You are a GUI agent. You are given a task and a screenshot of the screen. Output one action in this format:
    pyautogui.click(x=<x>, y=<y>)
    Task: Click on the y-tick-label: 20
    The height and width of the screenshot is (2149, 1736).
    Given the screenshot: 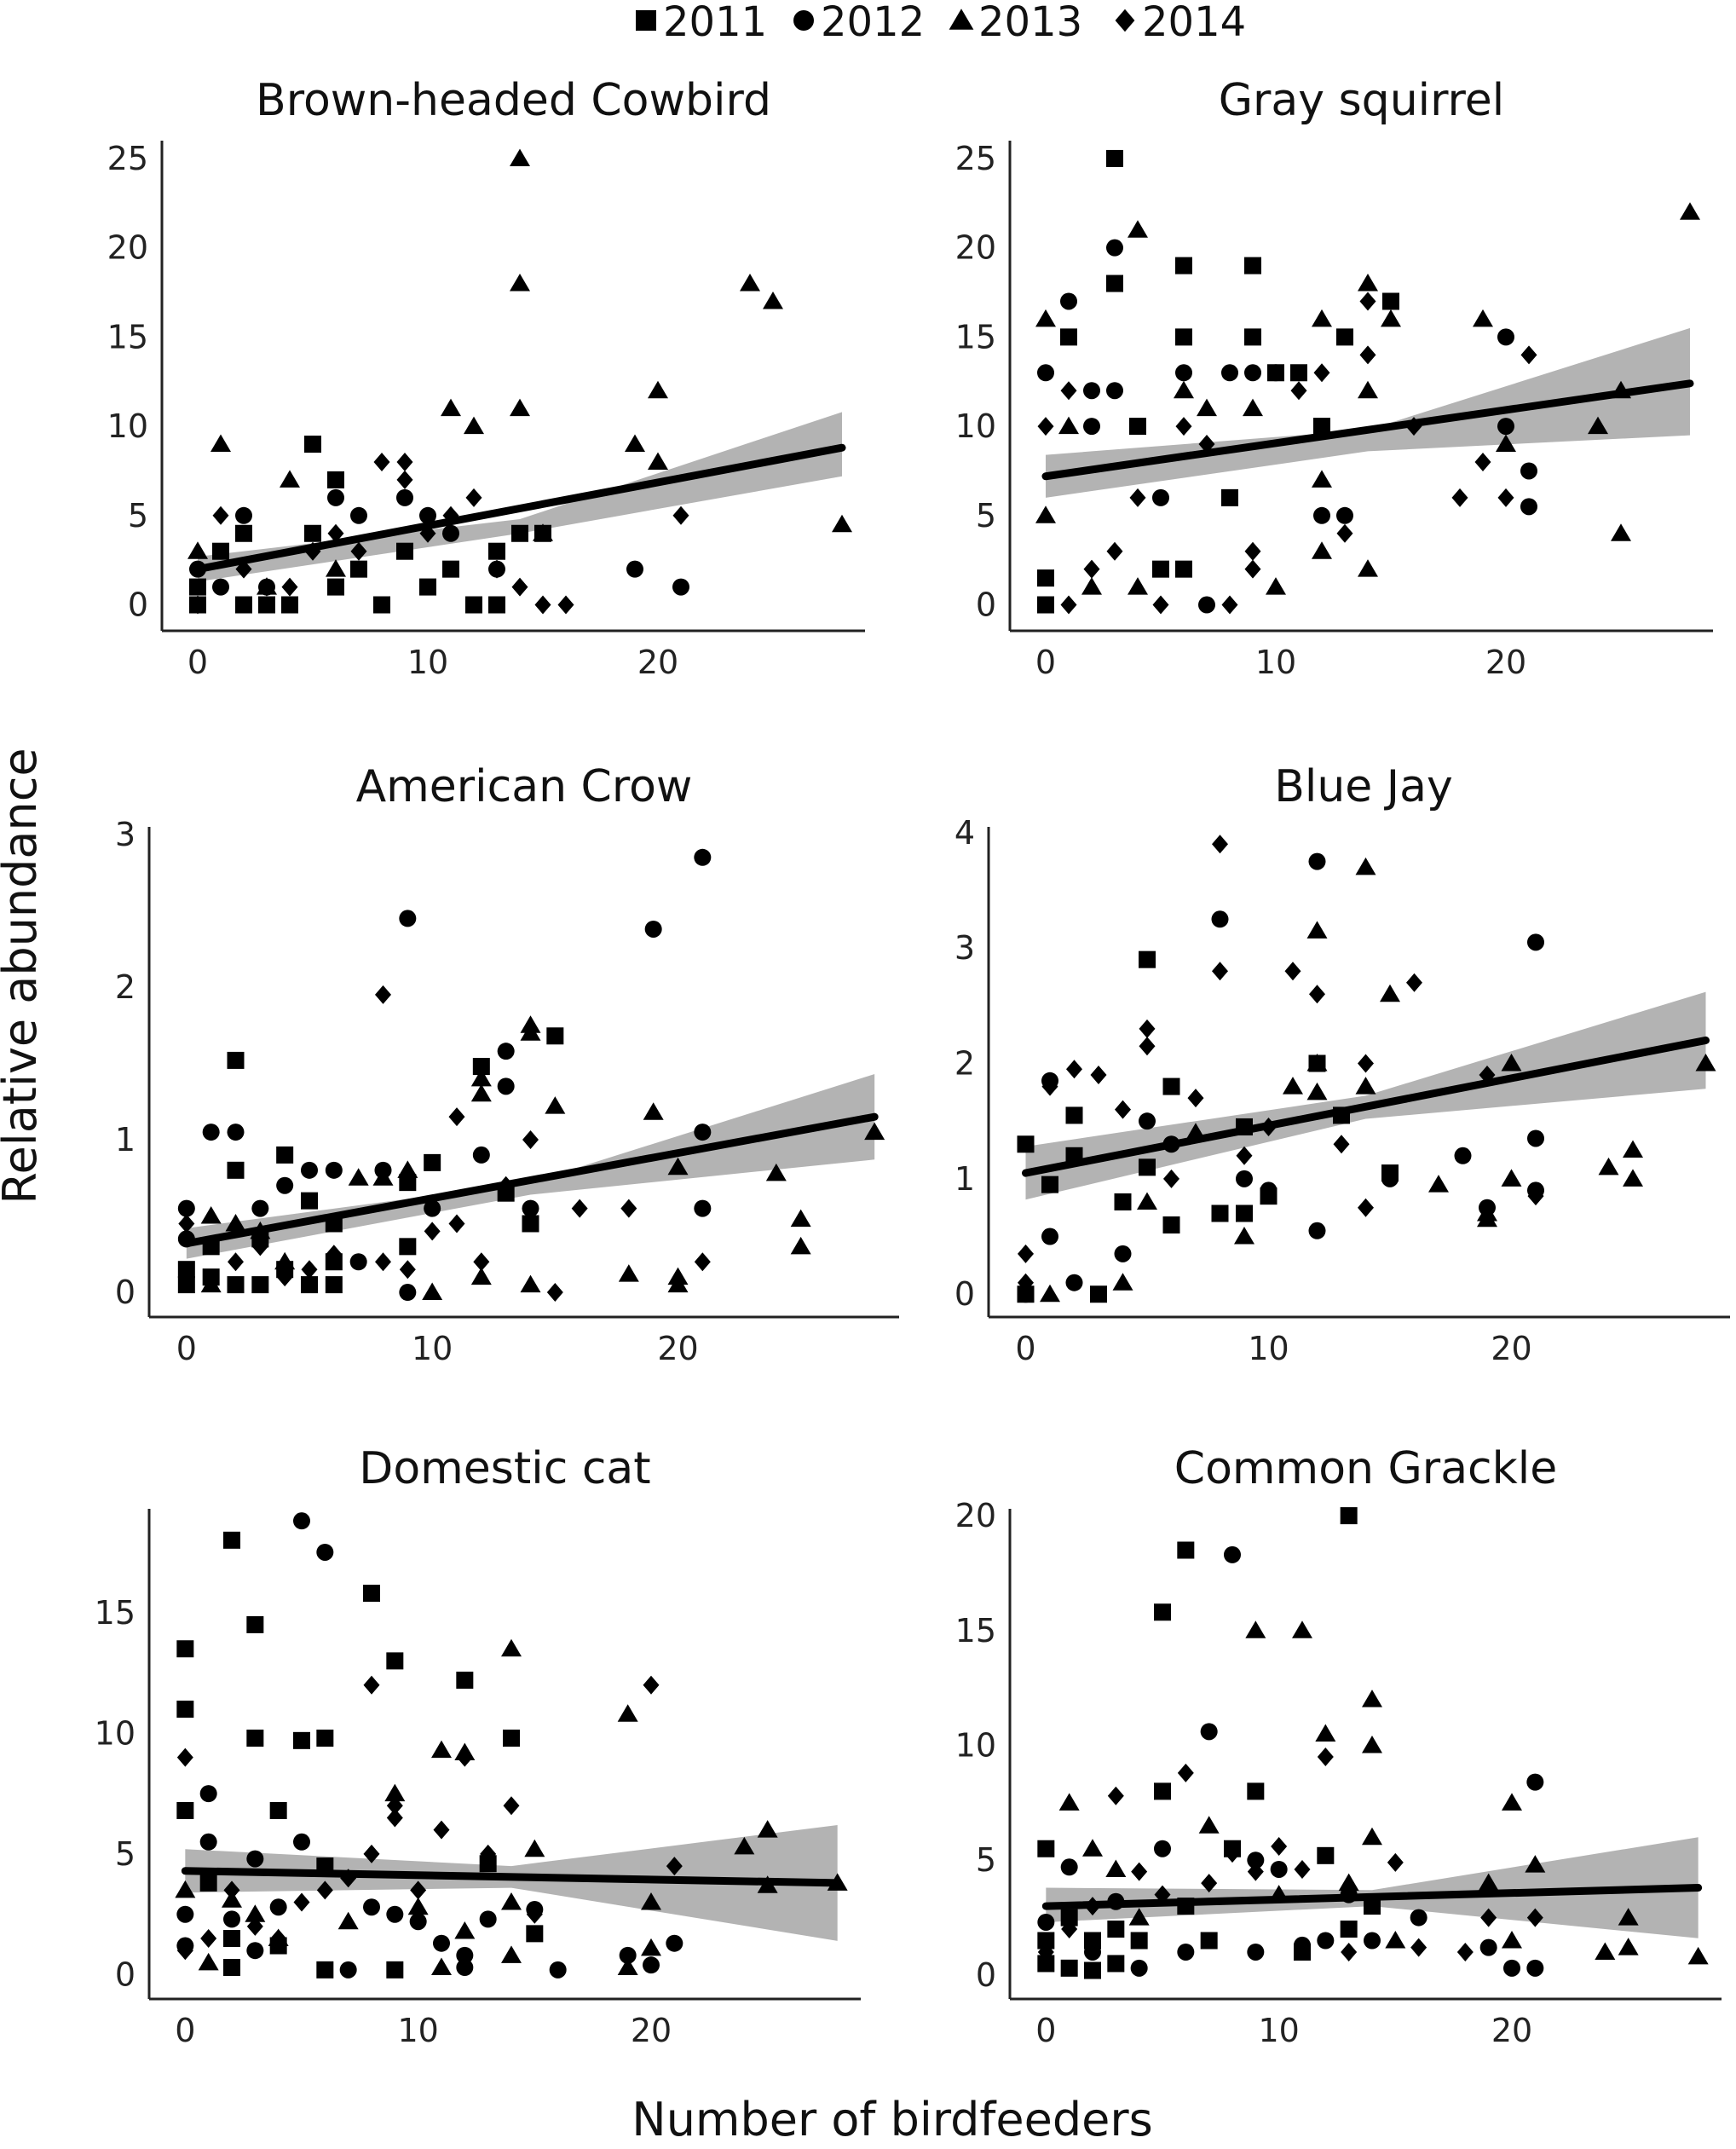 What is the action you would take?
    pyautogui.click(x=975, y=248)
    